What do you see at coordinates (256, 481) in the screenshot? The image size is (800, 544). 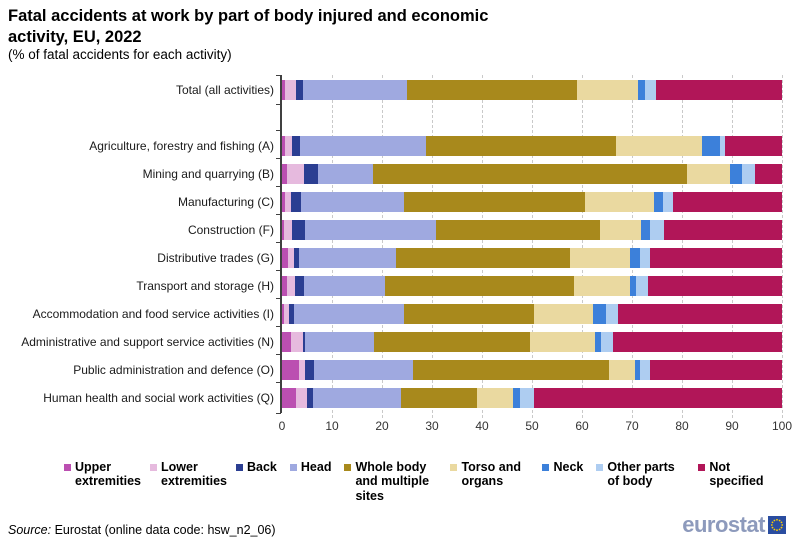 I see `legend-item: Back` at bounding box center [256, 481].